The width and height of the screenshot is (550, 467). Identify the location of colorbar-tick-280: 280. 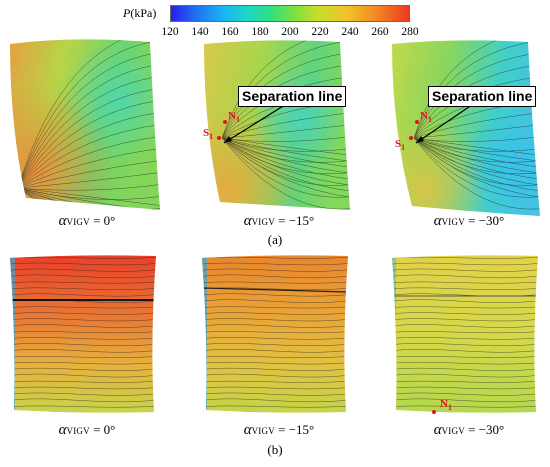
(410, 32).